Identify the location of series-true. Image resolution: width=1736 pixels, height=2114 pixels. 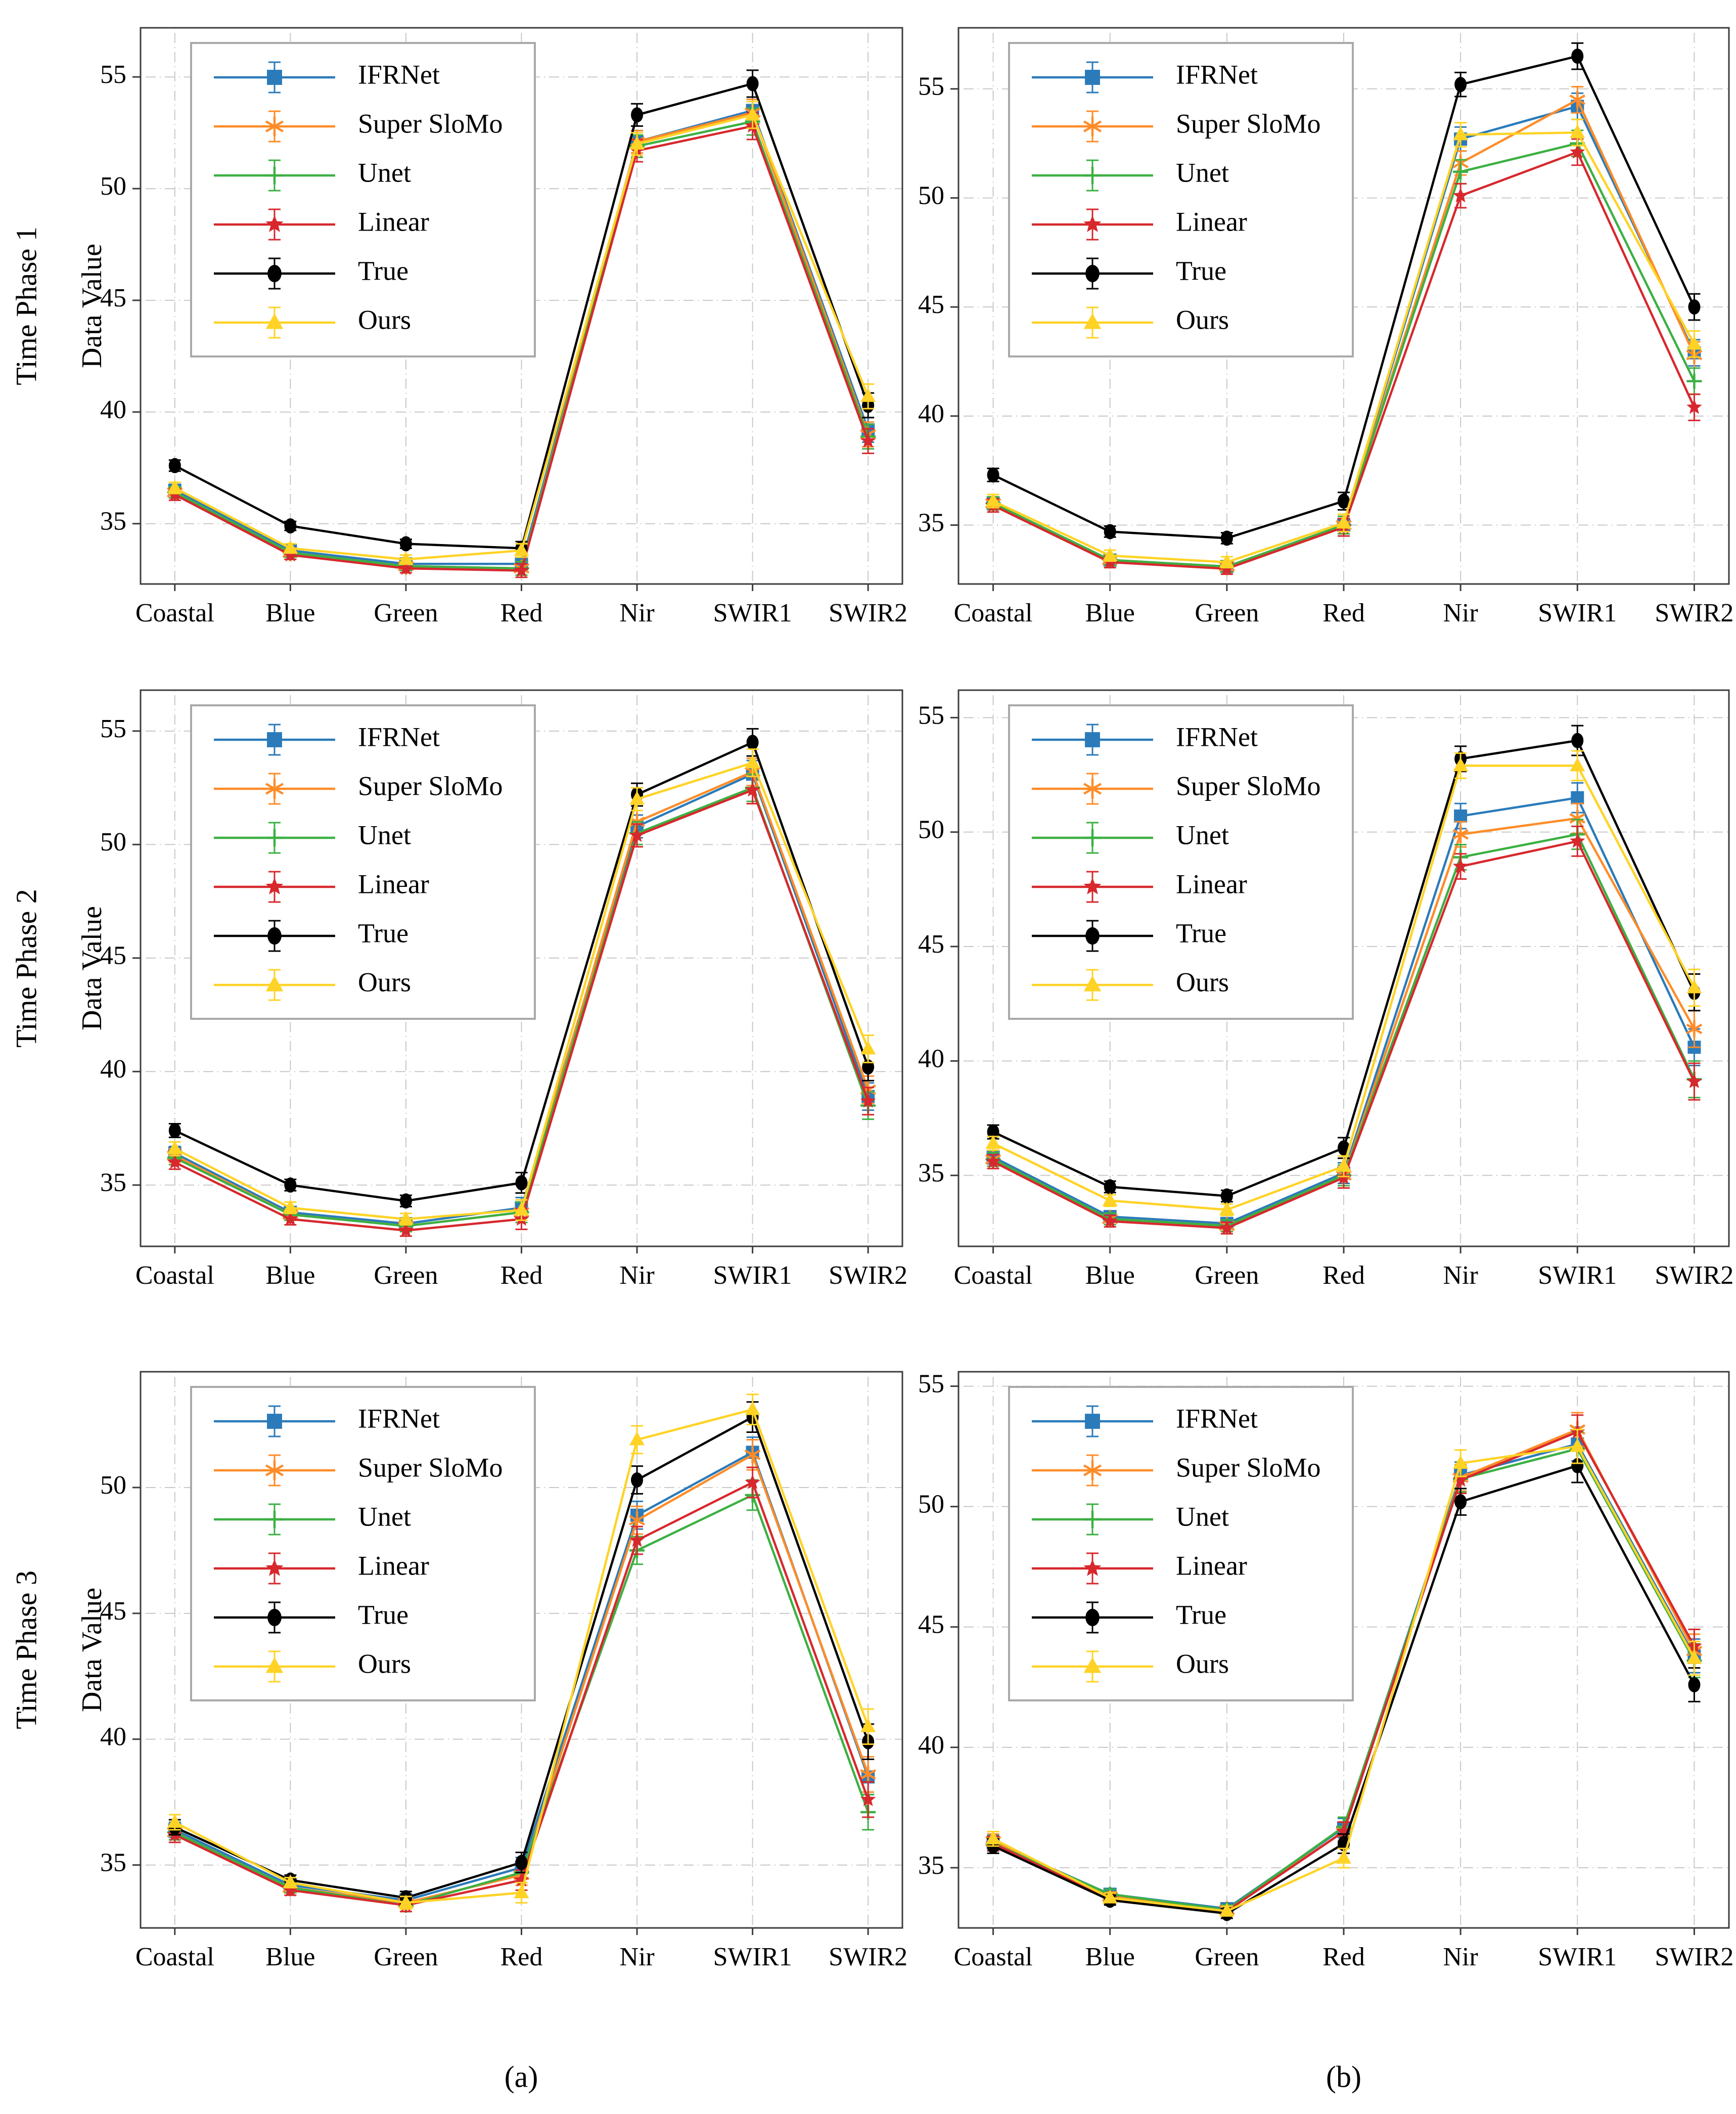
(522, 968).